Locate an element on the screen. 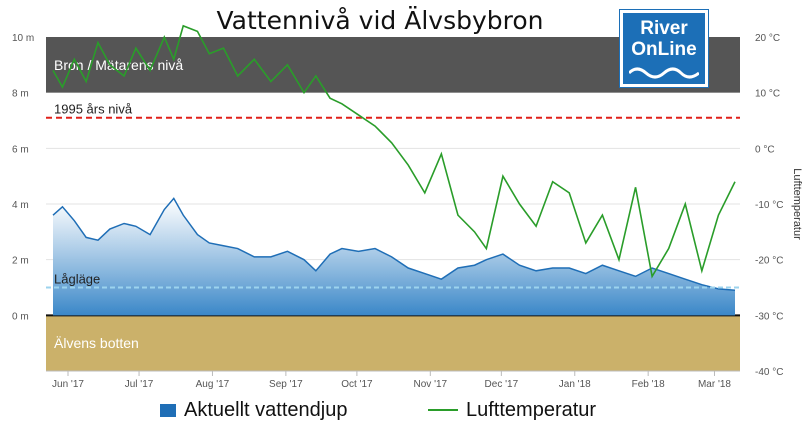 This screenshot has width=806, height=431. x-tick-label: Nov '17 is located at coordinates (431, 384).